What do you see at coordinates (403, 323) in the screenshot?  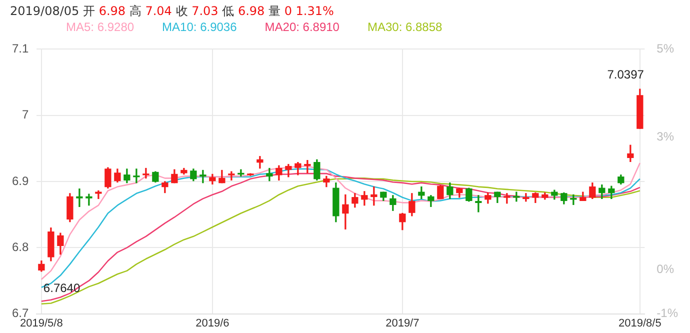 I see `x-tick-label: 2019/7` at bounding box center [403, 323].